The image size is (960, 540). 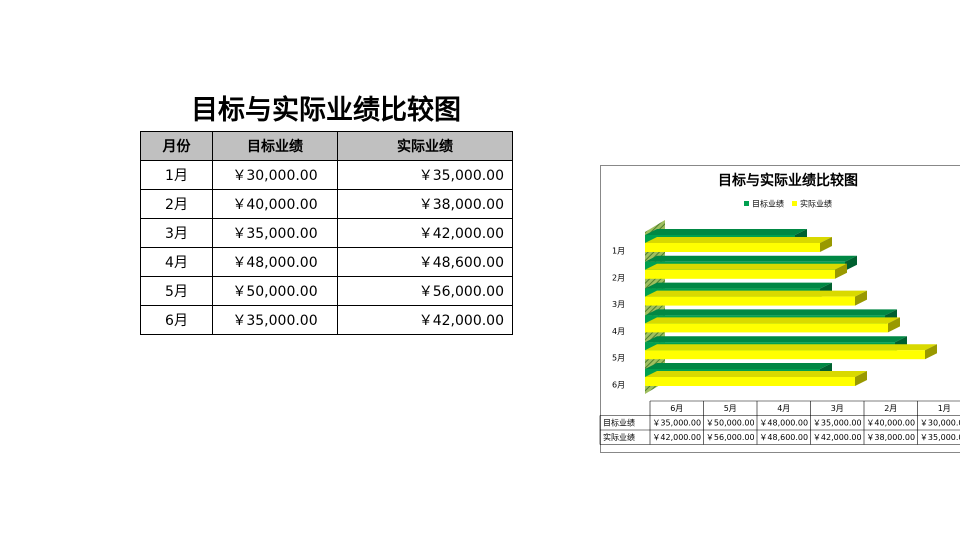 What do you see at coordinates (618, 358) in the screenshot?
I see `category-label: 5月` at bounding box center [618, 358].